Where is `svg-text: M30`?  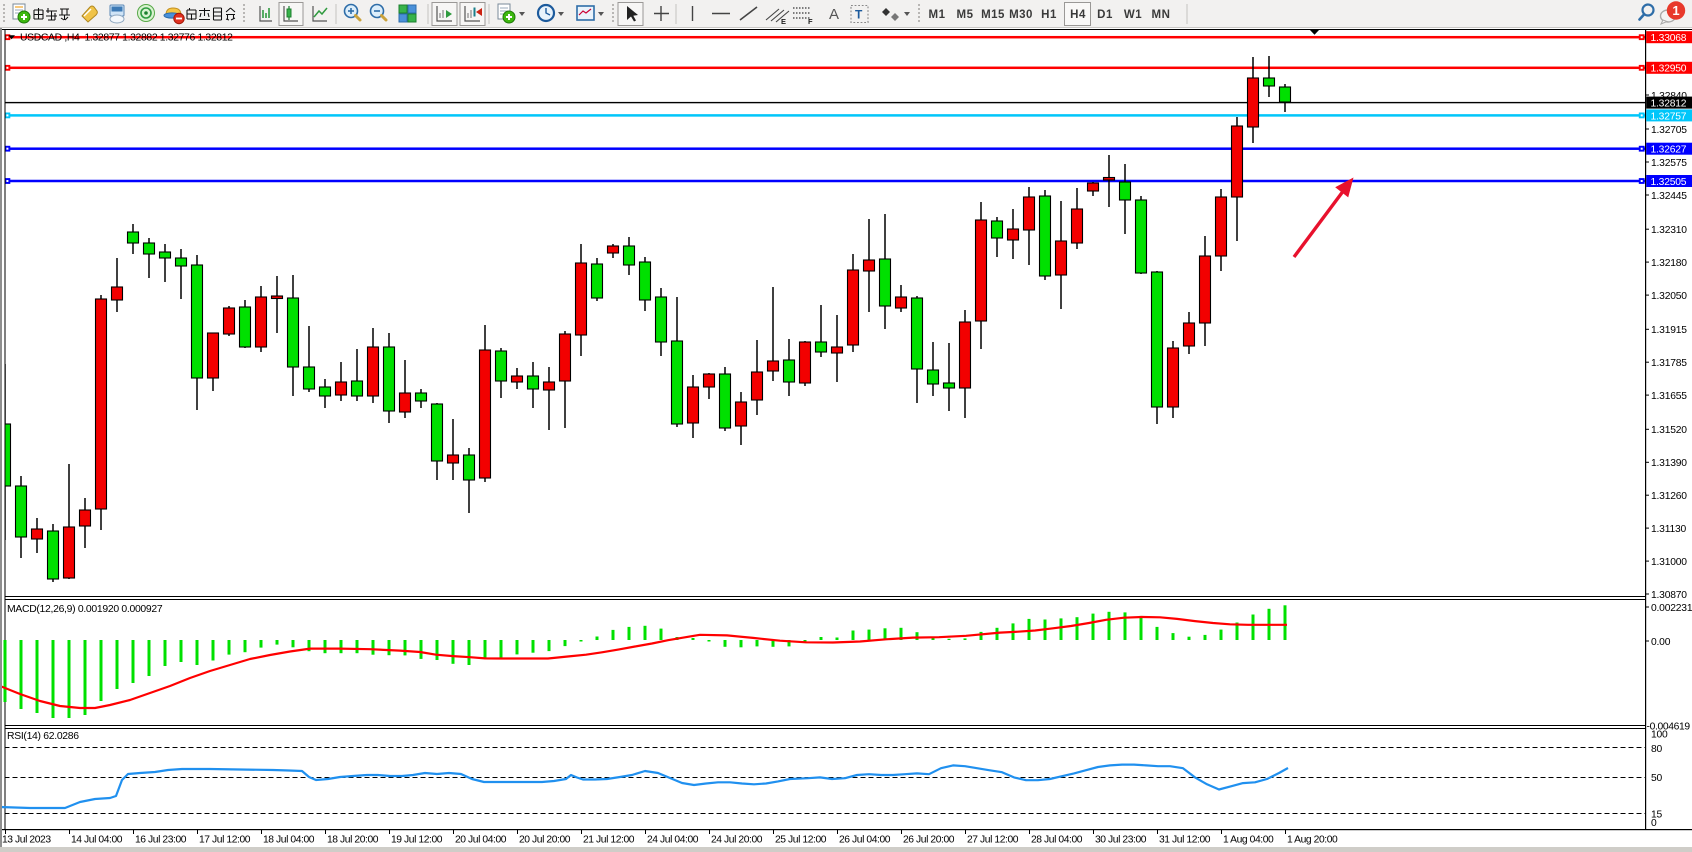
svg-text: M30 is located at coordinates (1021, 15).